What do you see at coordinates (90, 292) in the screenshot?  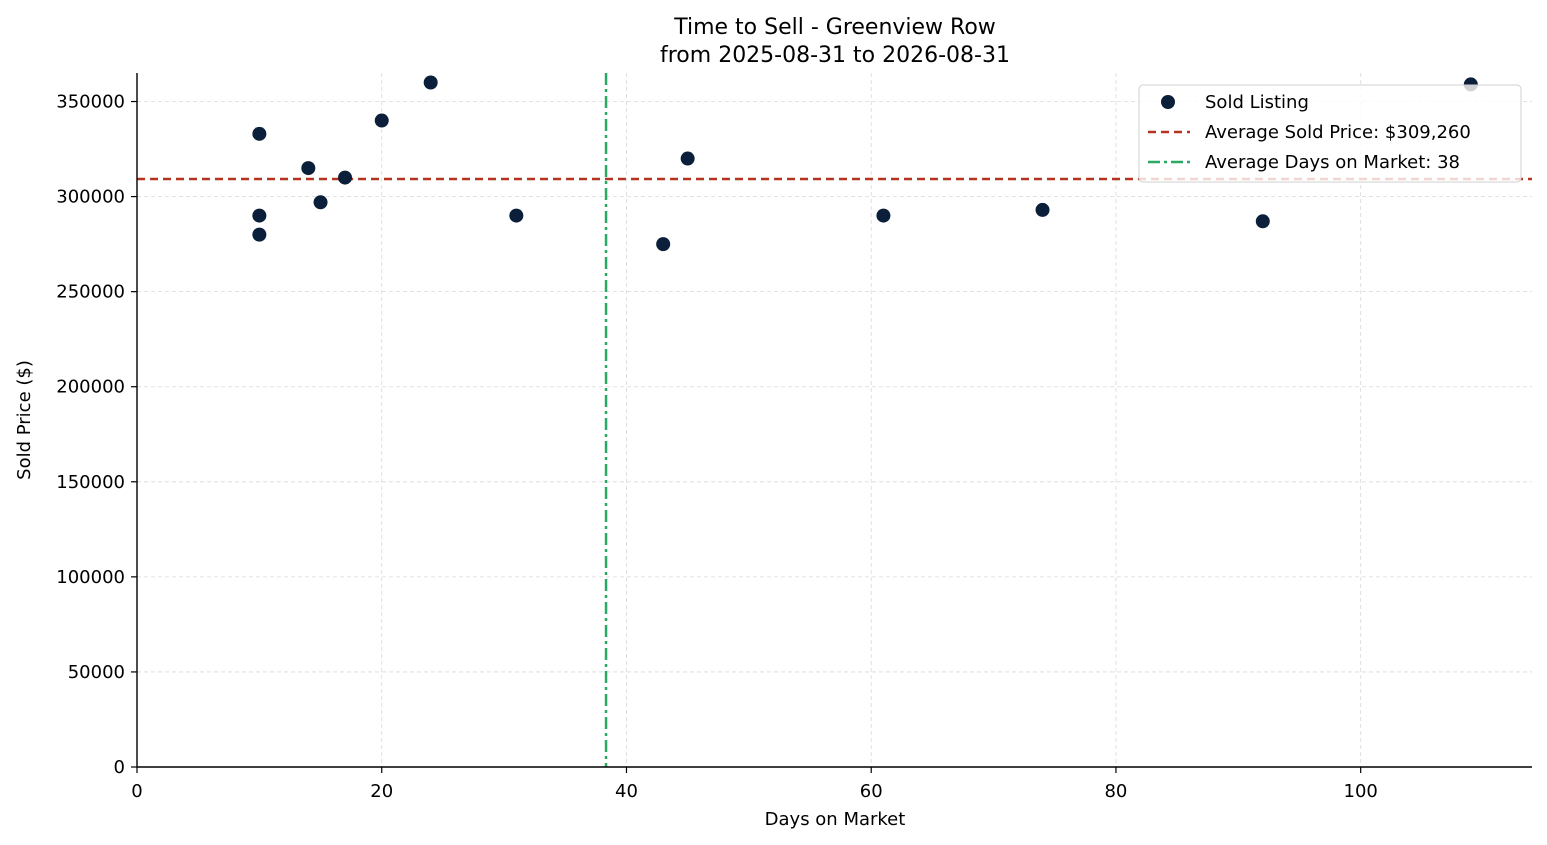 I see `y-tick-label: 250000` at bounding box center [90, 292].